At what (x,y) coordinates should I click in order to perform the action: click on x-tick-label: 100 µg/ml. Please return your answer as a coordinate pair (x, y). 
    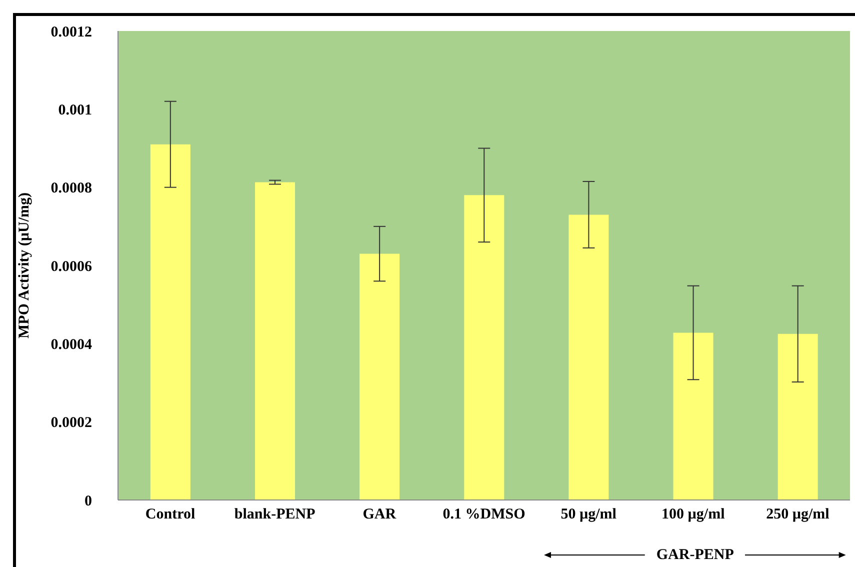
    Looking at the image, I should click on (693, 514).